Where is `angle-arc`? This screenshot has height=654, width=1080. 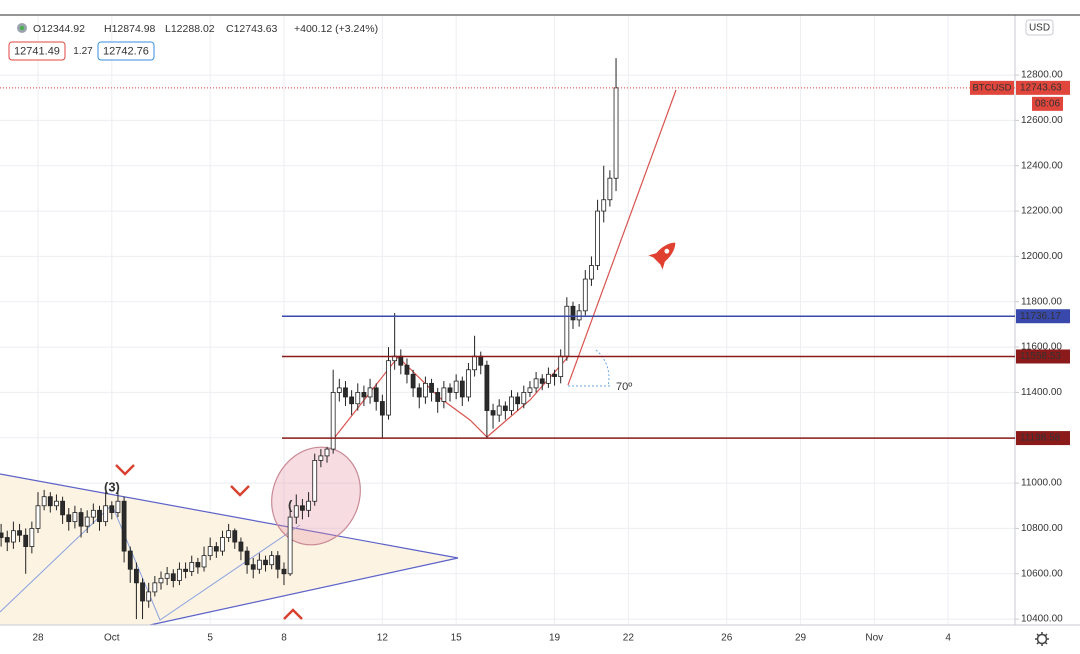 angle-arc is located at coordinates (602, 368).